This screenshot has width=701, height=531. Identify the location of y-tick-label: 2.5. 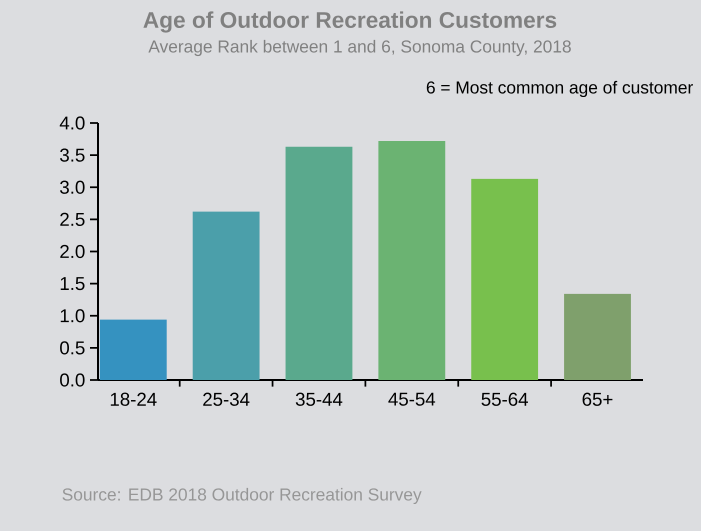
(72, 219).